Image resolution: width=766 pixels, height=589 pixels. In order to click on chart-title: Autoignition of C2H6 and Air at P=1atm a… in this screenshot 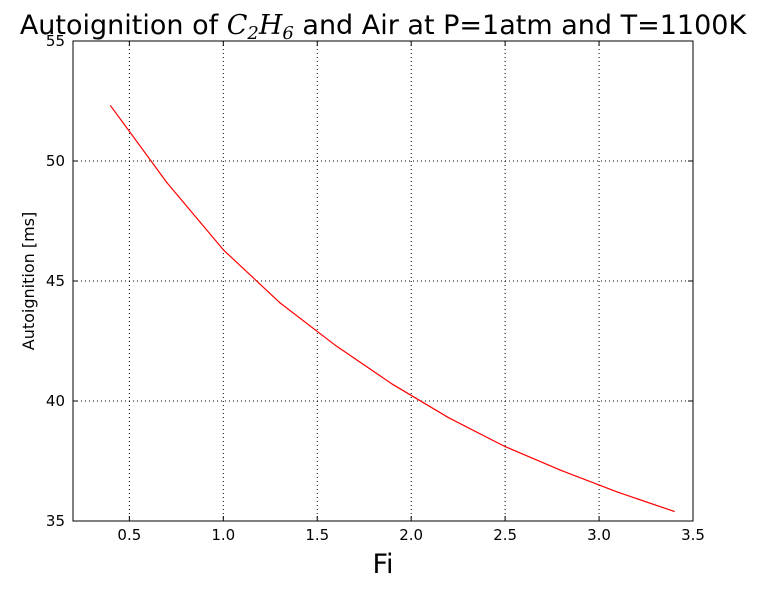, I will do `click(384, 27)`.